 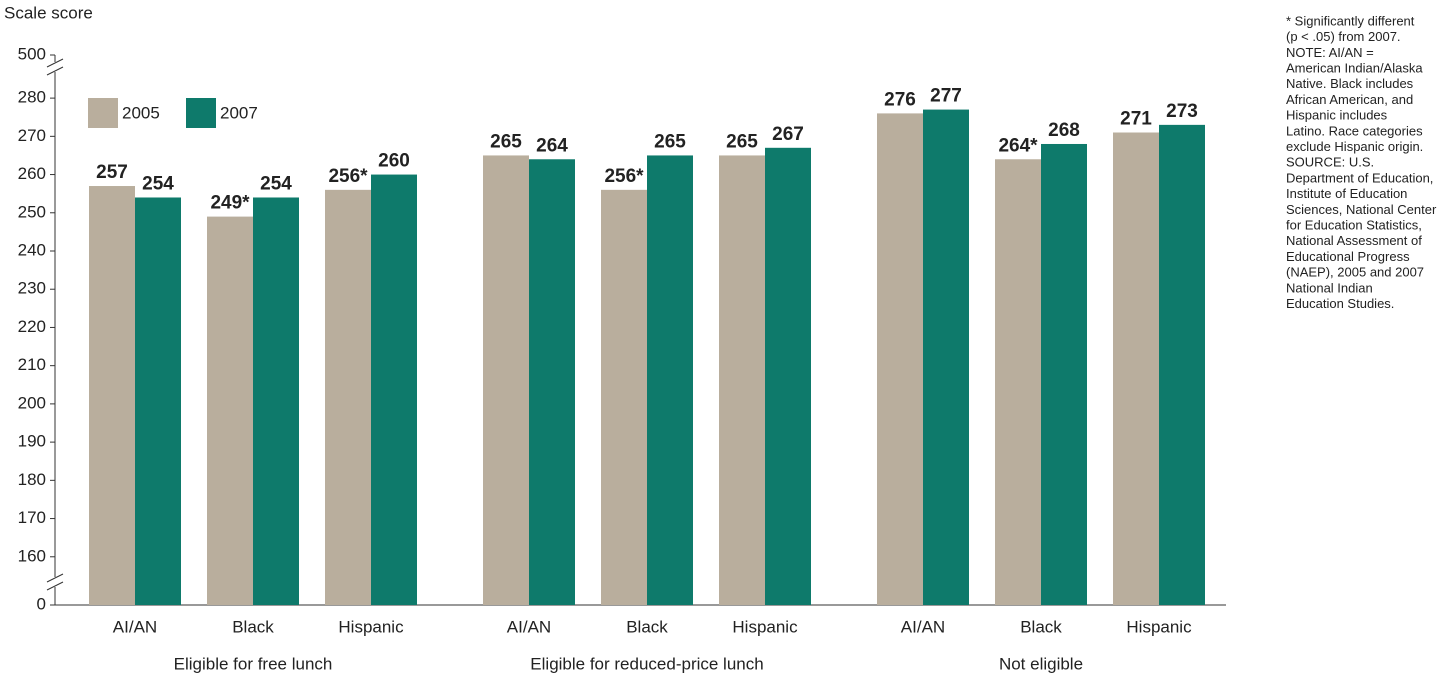 I want to click on y-tick-label: 210, so click(x=32, y=364).